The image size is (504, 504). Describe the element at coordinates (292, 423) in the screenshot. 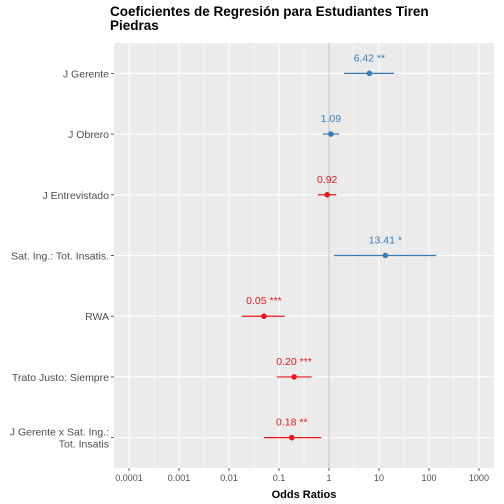

I see `estimate-label: 0.18 **` at that location.